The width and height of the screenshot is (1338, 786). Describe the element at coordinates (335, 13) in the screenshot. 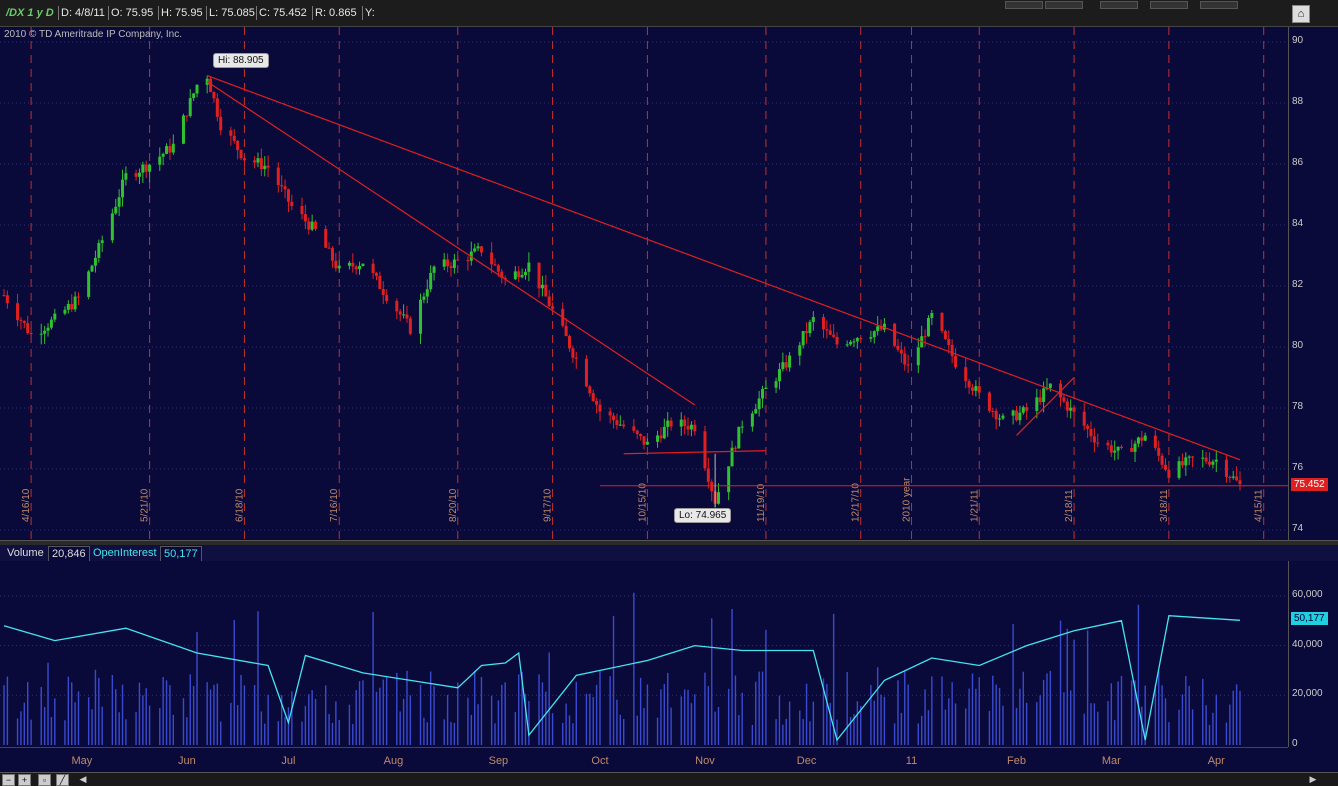

I see `range-readout: R: 0.865` at that location.